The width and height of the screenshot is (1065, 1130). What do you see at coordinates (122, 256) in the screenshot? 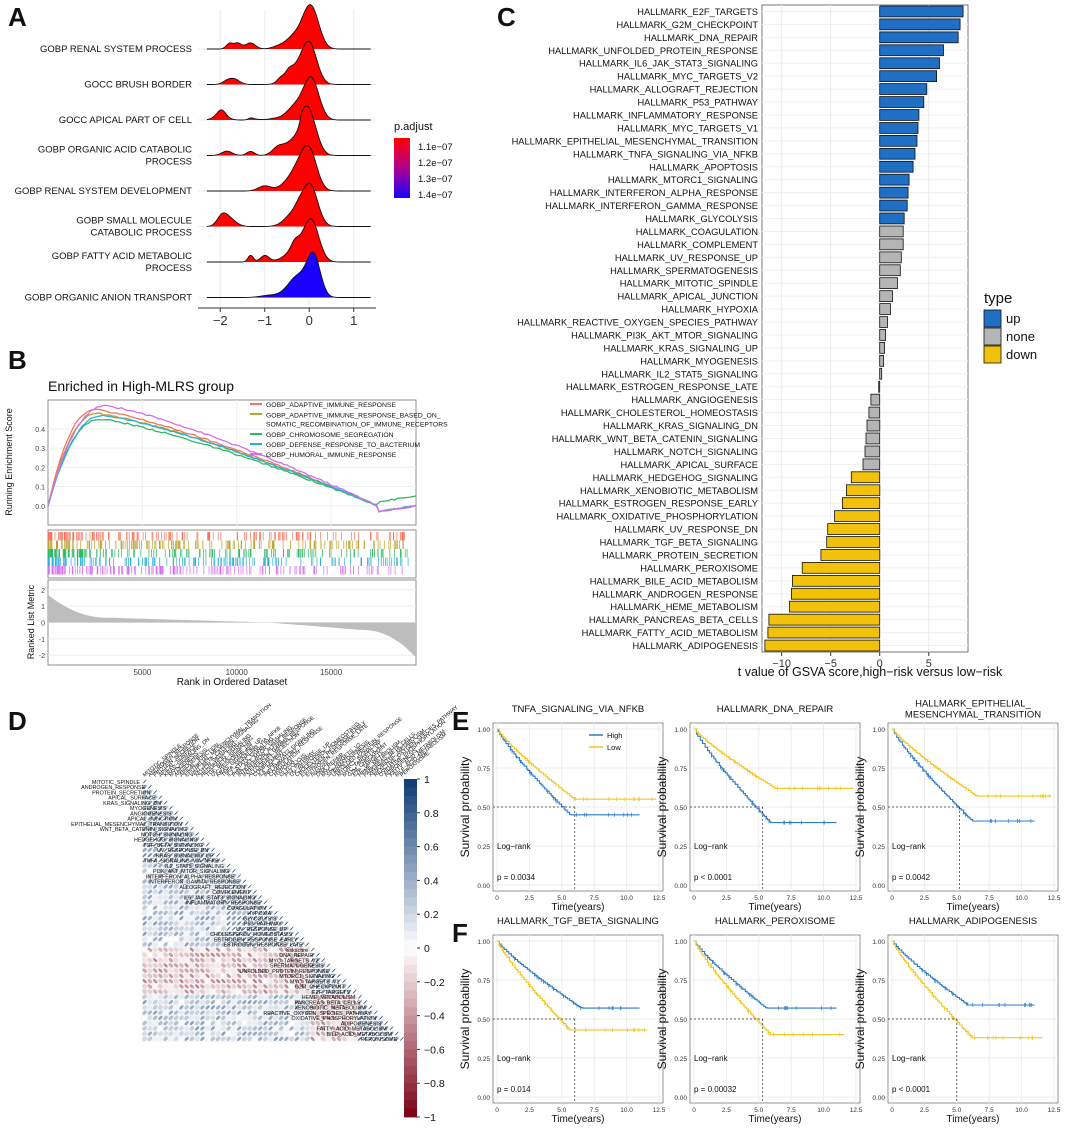
I see `ridge-category-label: GOBP FATTY ACID METABOLIC` at bounding box center [122, 256].